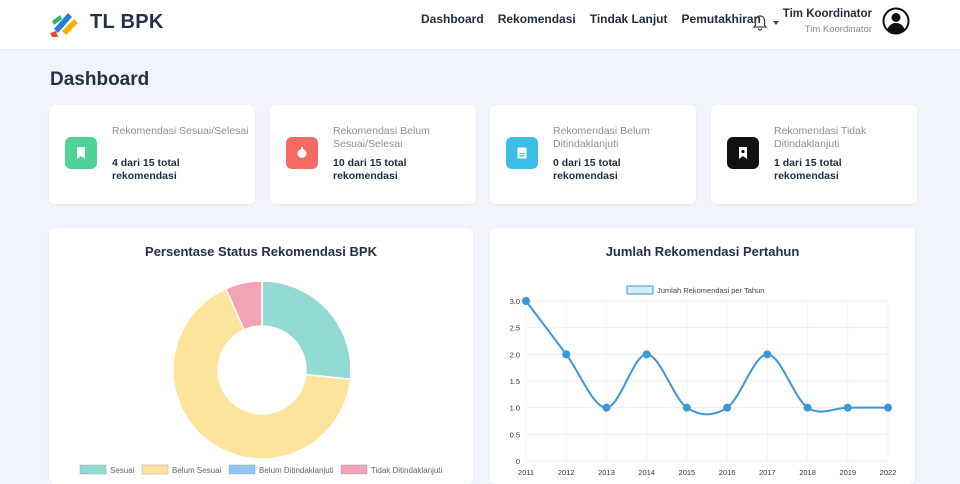  Describe the element at coordinates (687, 472) in the screenshot. I see `x-tick-label: 2015` at that location.